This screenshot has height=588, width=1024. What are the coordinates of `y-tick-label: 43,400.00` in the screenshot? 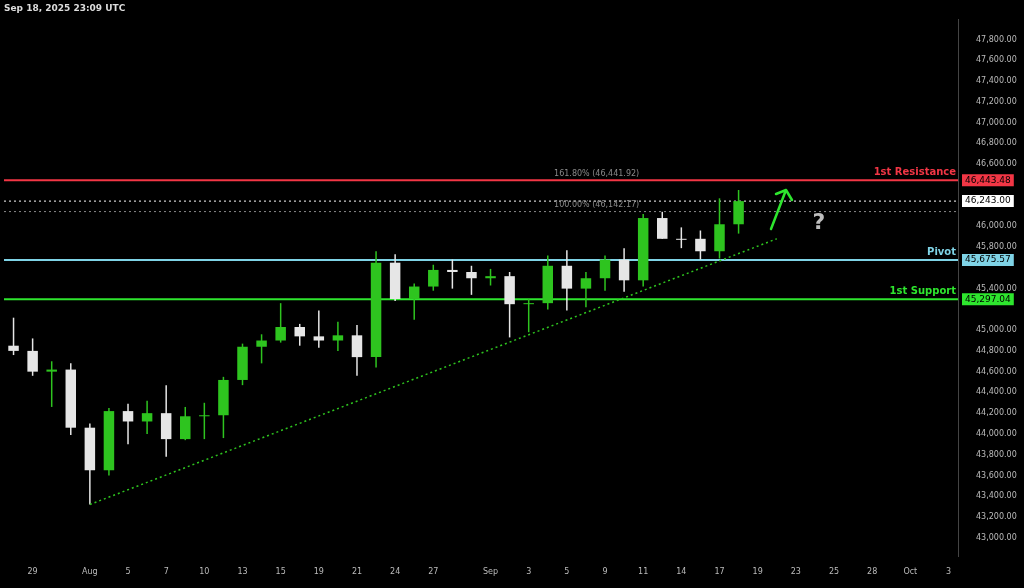 It's located at (996, 496).